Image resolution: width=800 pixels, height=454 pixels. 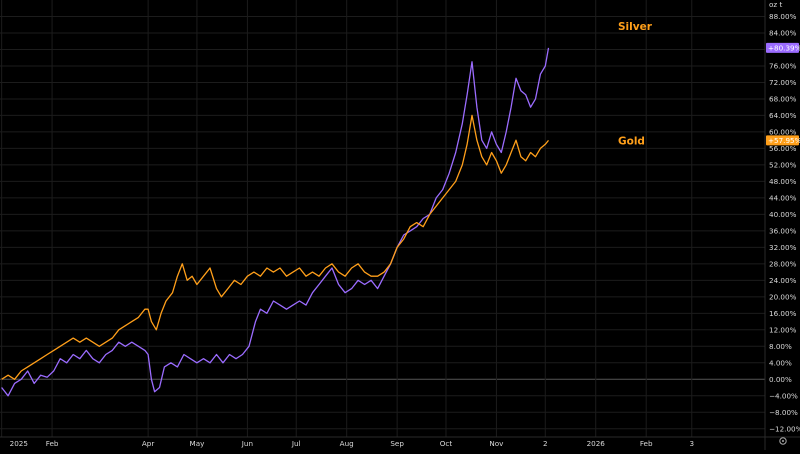 I want to click on y-tick-label: 4.00%, so click(x=780, y=362).